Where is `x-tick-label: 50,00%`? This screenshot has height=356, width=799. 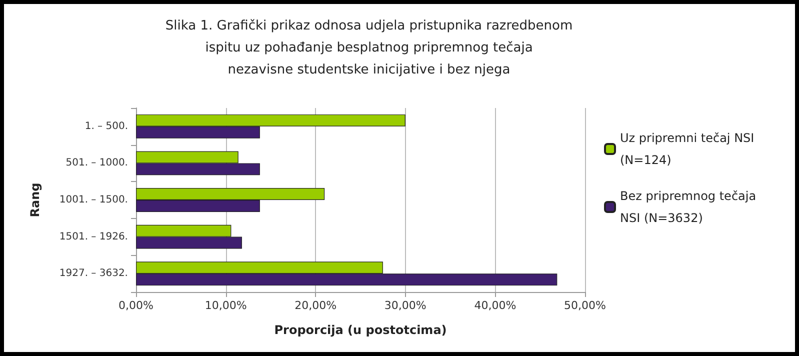
x-tick-label: 50,00% is located at coordinates (585, 305).